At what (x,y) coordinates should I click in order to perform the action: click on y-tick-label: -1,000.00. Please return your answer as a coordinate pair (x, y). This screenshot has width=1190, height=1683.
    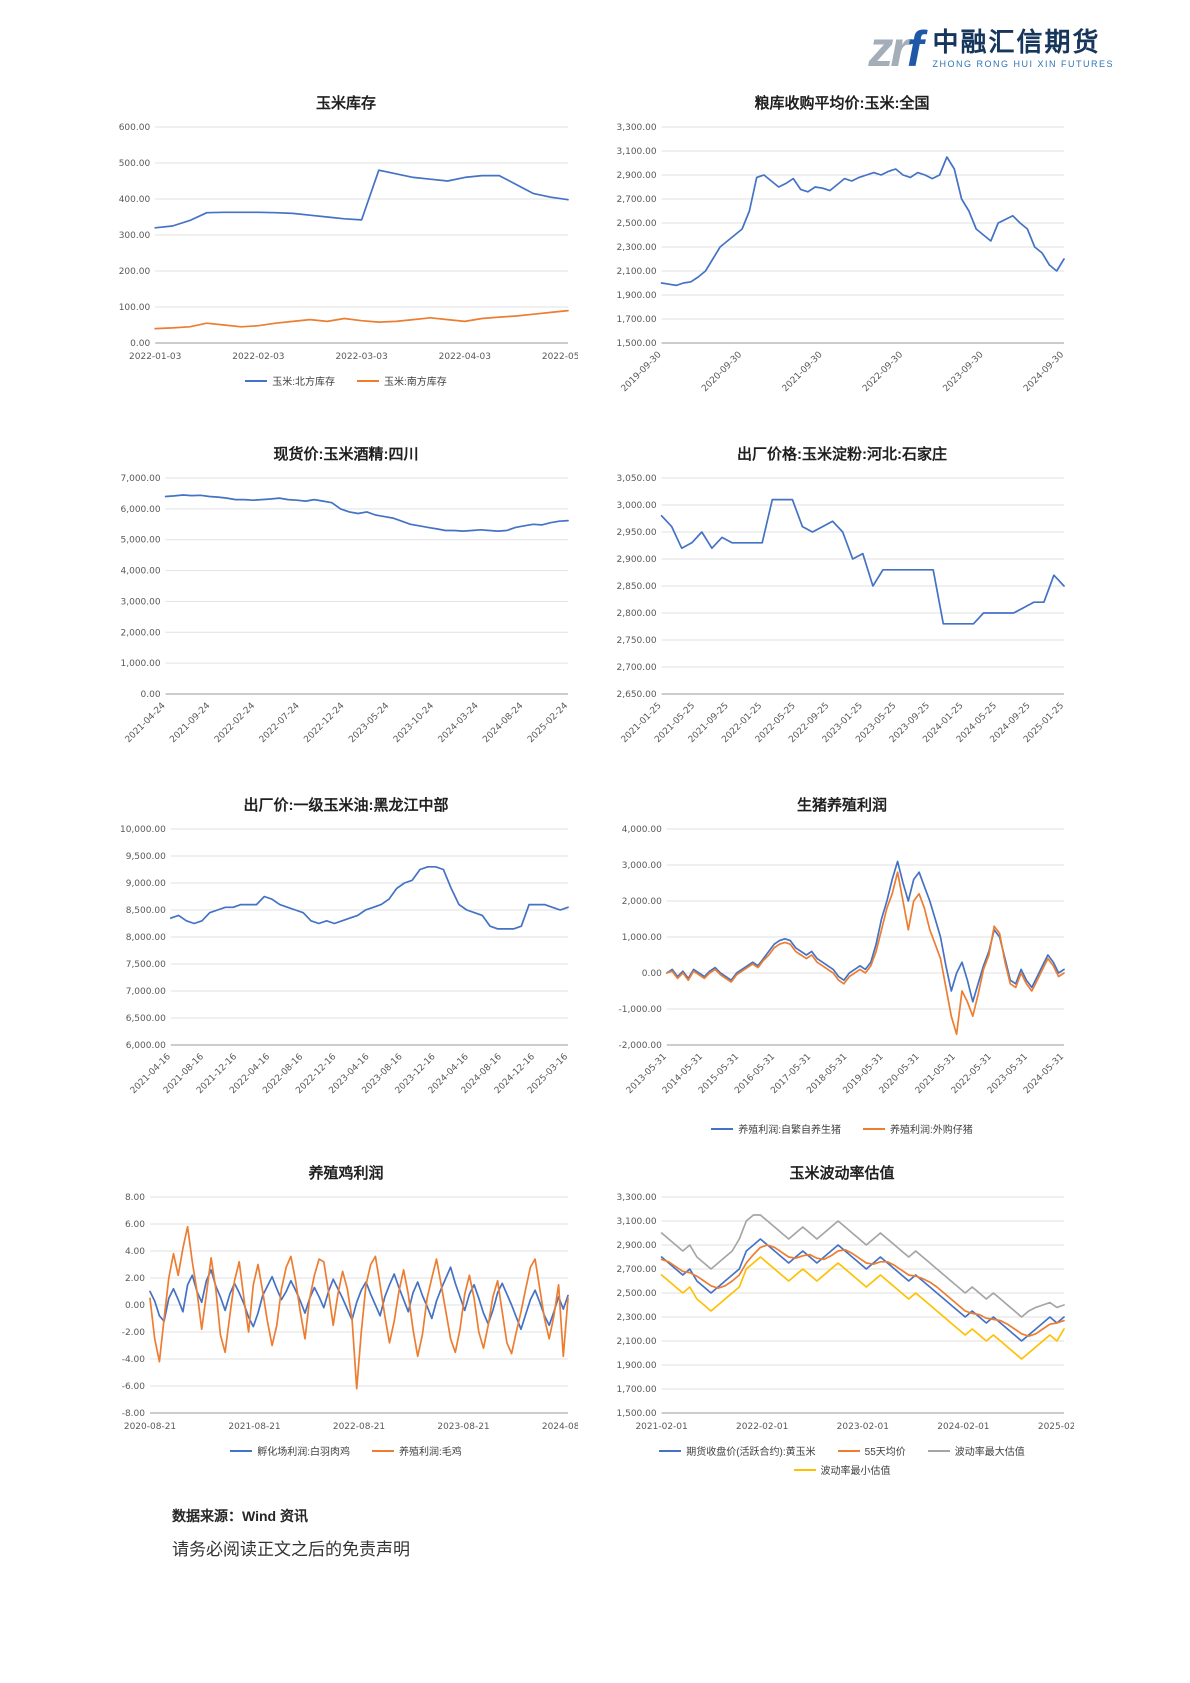
    Looking at the image, I should click on (640, 1010).